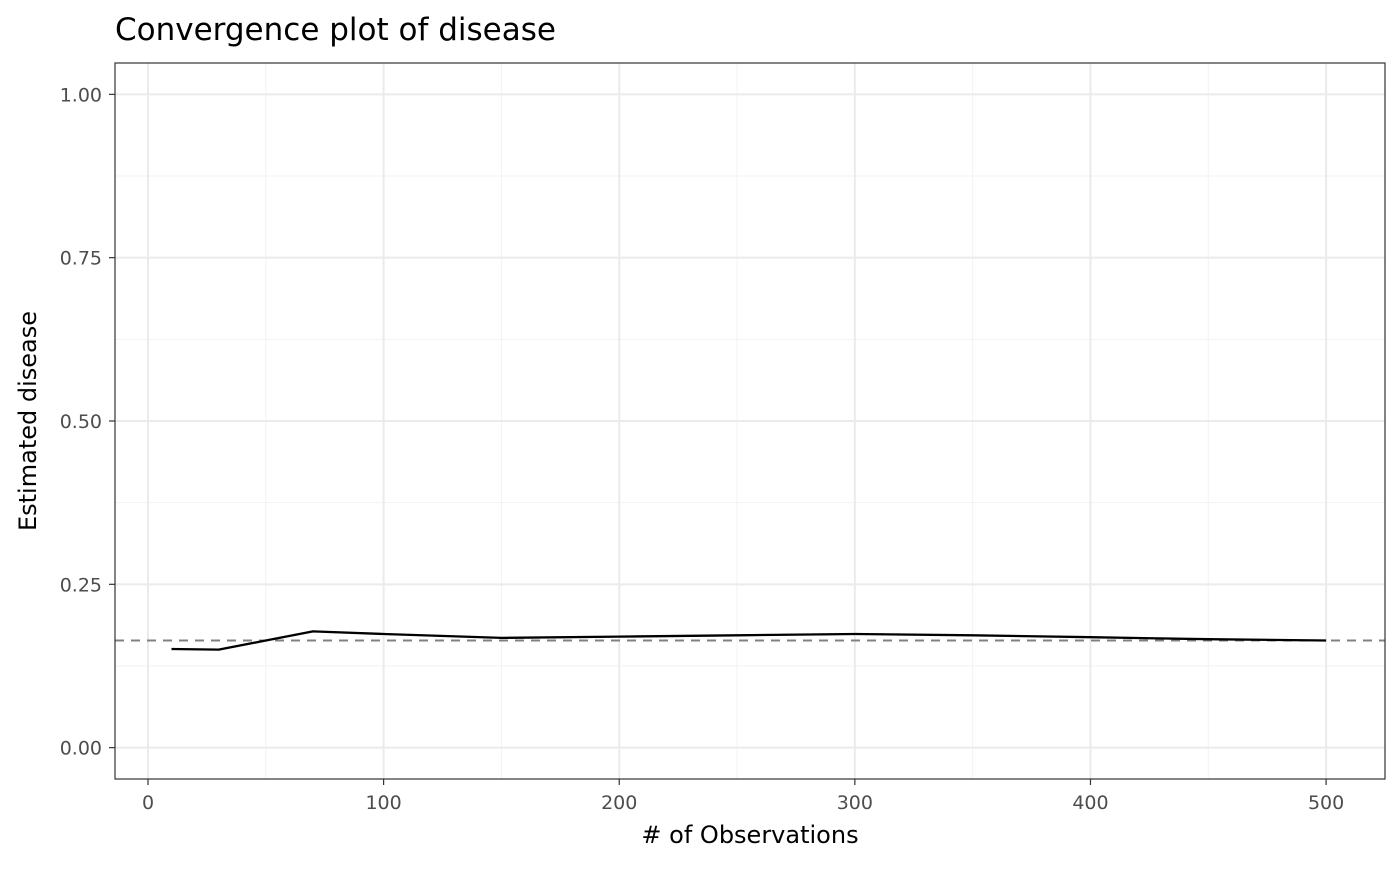 The height and width of the screenshot is (869, 1400). I want to click on x-tick-label: 100, so click(383, 803).